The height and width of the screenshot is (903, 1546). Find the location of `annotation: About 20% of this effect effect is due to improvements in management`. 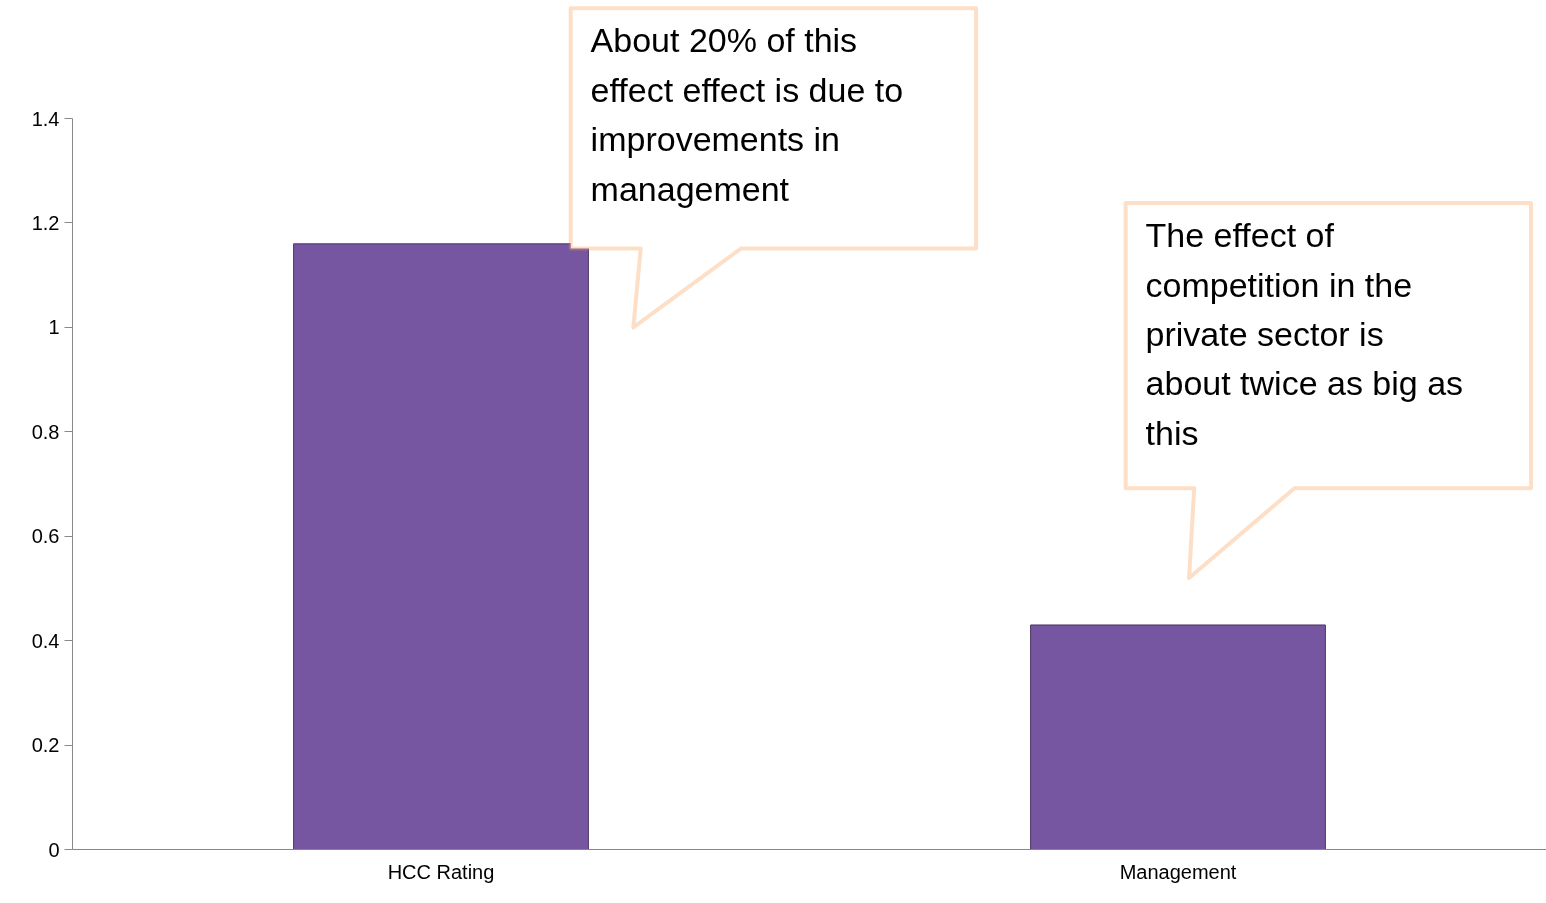

annotation: About 20% of this effect effect is due to improvements in management is located at coordinates (747, 114).